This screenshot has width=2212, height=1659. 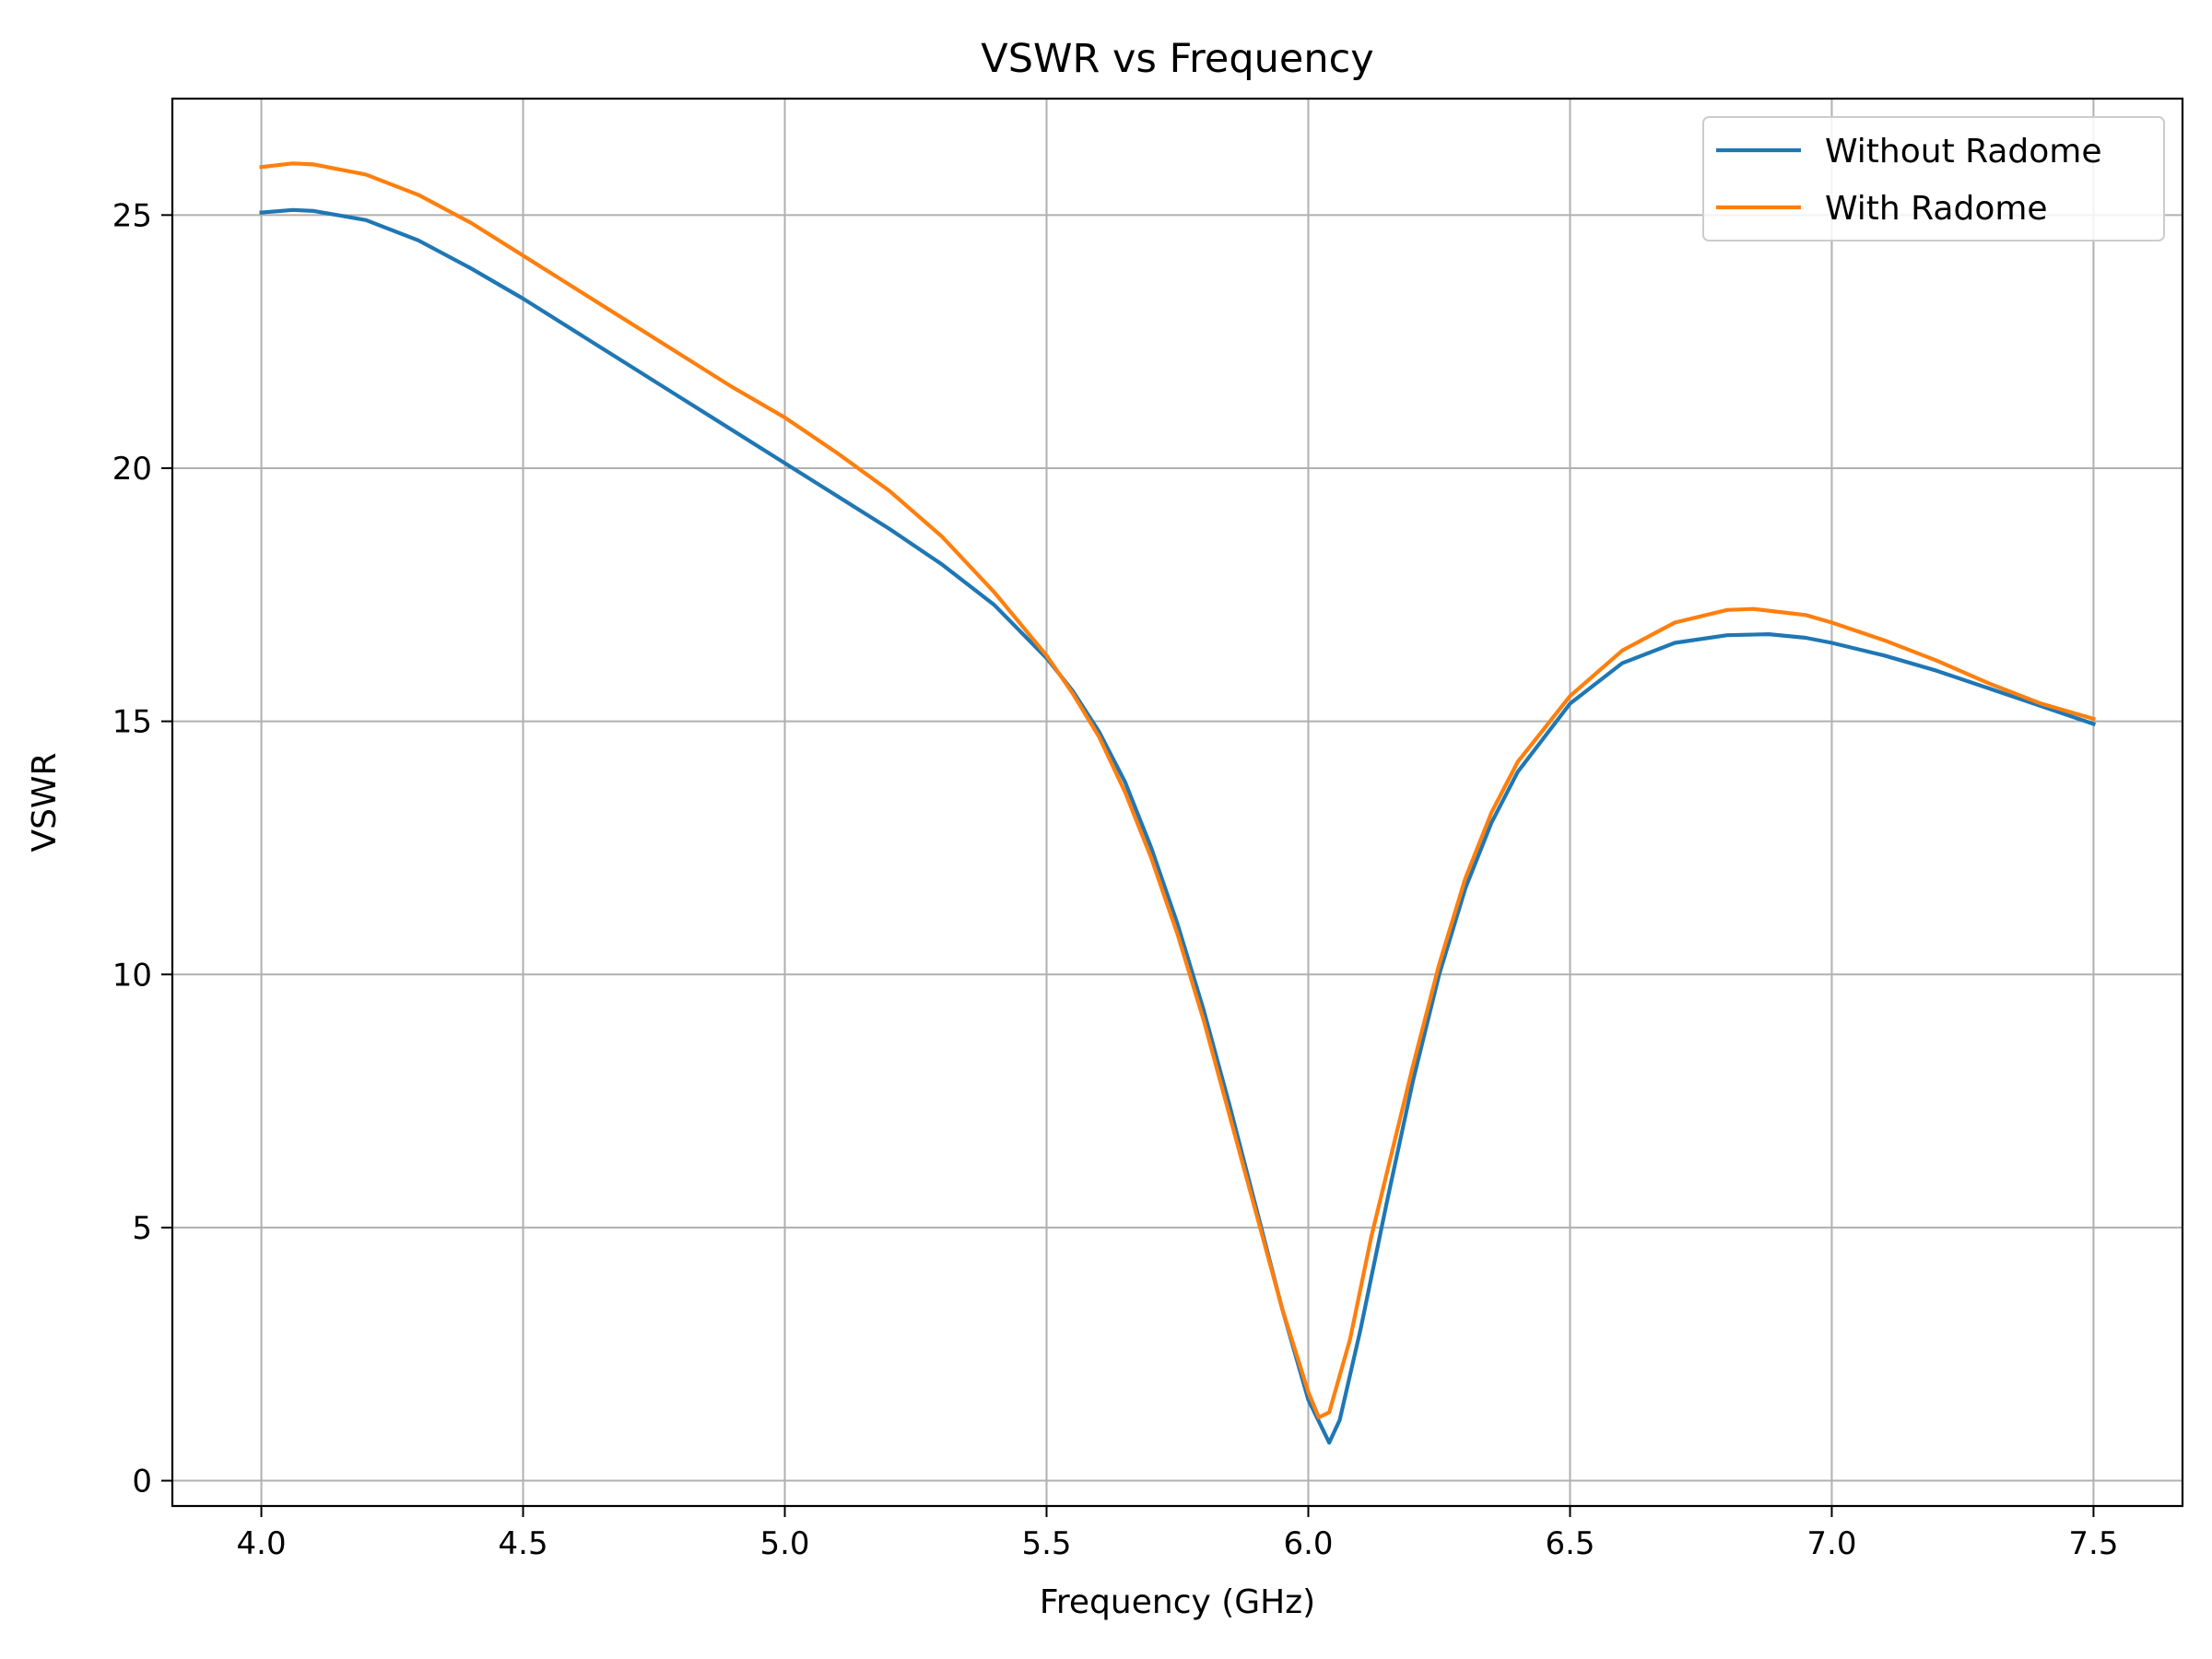 I want to click on chart-title: VSWR vs Frequency, so click(x=1177, y=59).